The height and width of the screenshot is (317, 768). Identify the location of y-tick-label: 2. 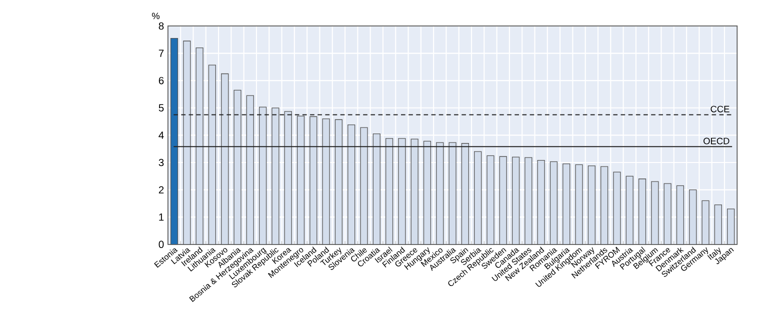
(161, 190).